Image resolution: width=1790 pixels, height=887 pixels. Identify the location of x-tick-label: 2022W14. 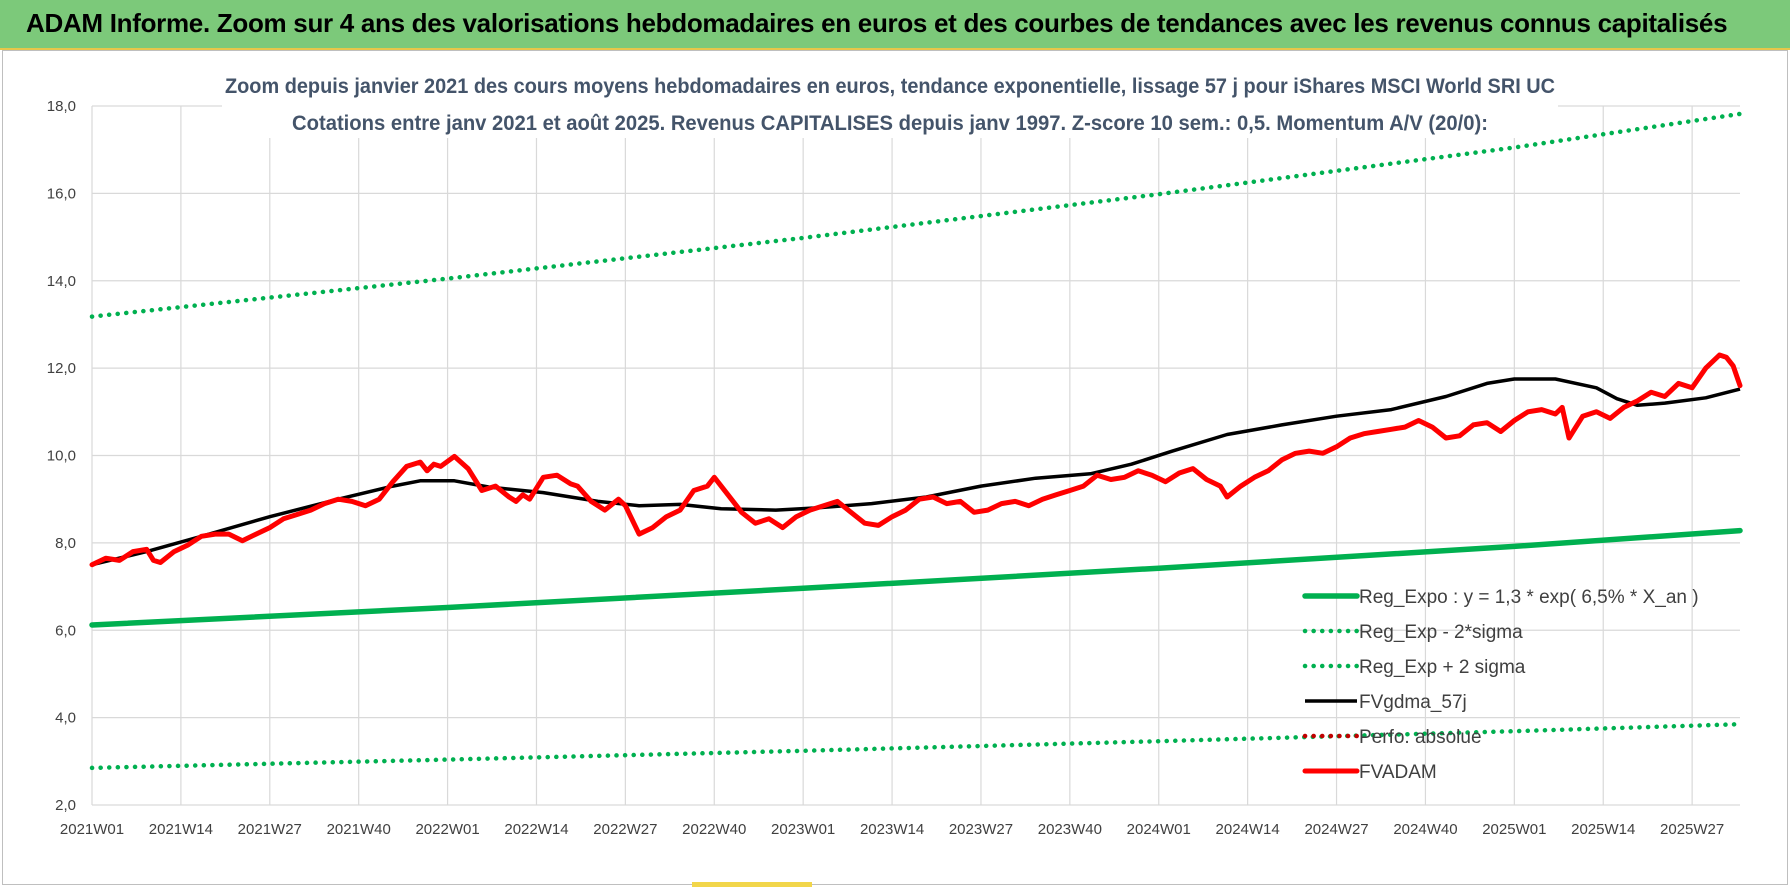
(536, 829).